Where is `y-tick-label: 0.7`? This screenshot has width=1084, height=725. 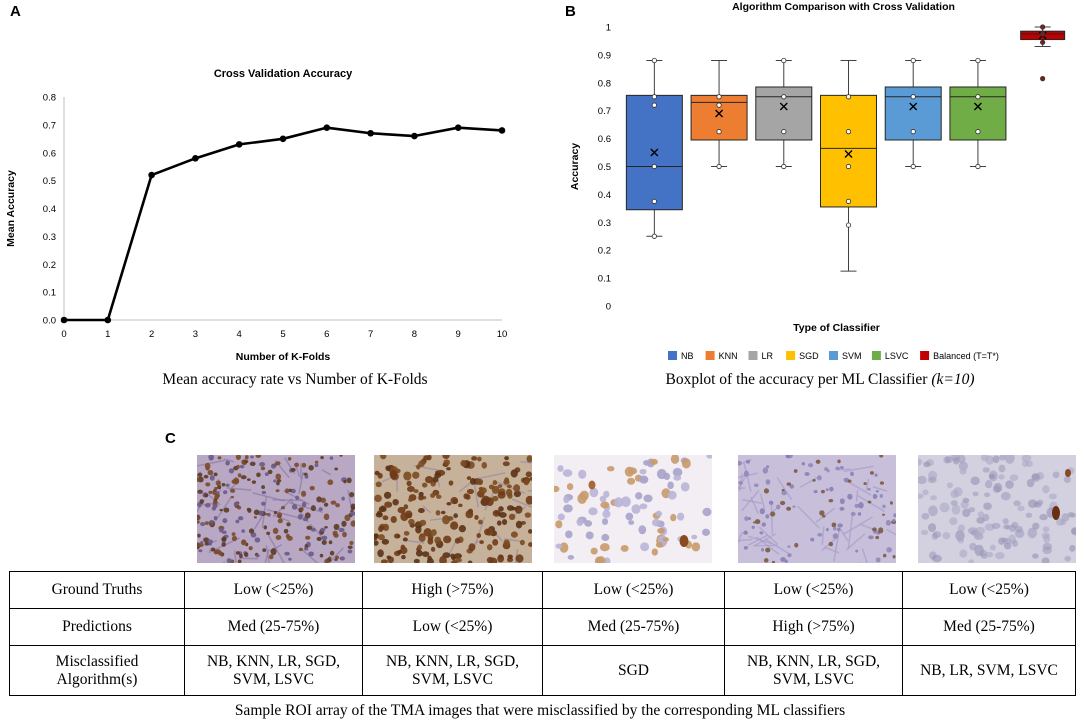 y-tick-label: 0.7 is located at coordinates (604, 111).